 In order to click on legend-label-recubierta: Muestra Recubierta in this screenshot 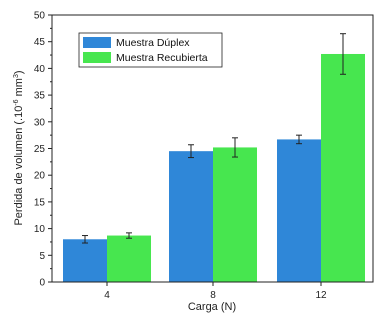, I will do `click(162, 58)`.